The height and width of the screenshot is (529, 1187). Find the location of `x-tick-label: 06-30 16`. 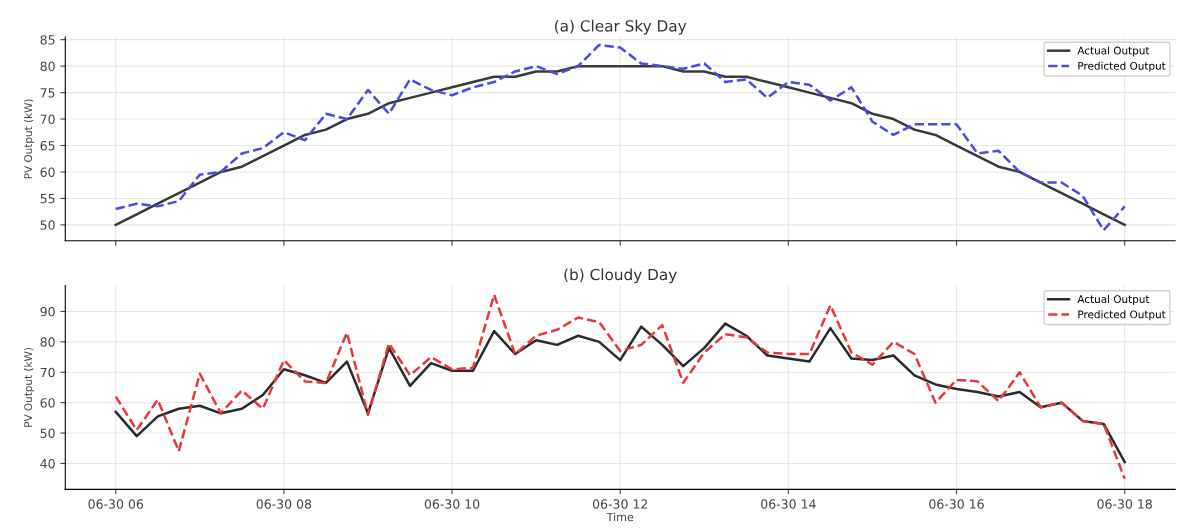

x-tick-label: 06-30 16 is located at coordinates (956, 504).